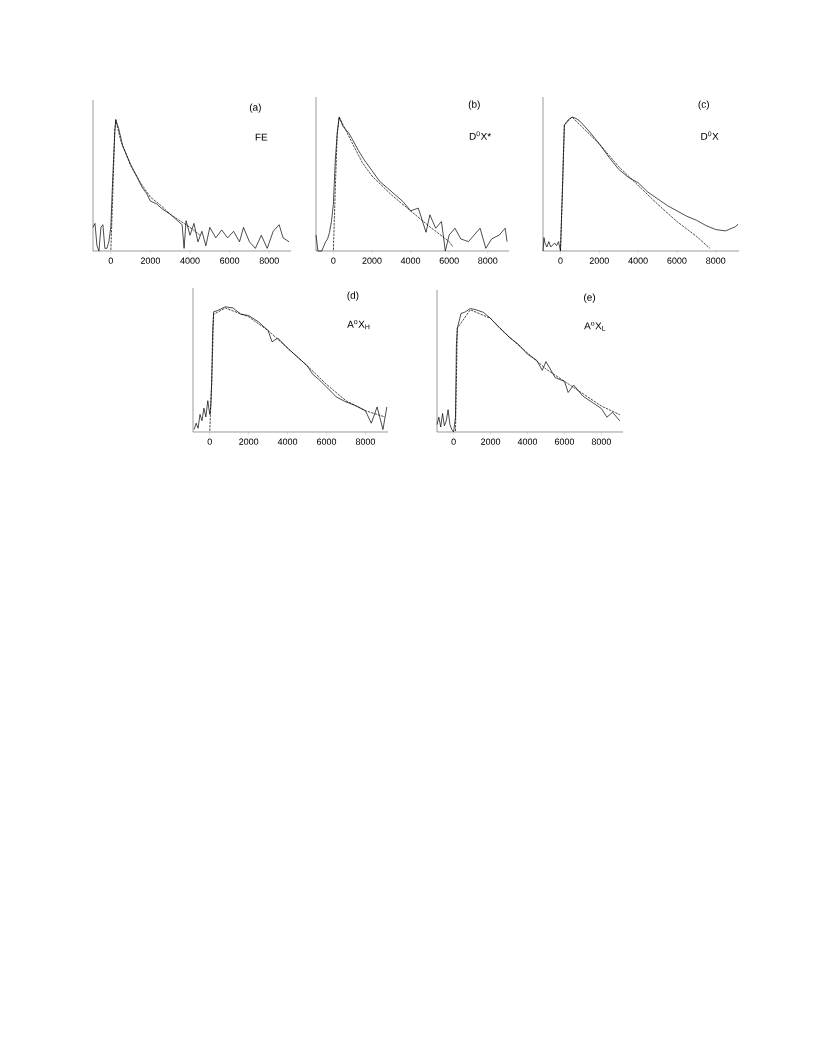  I want to click on text: A$^{o}$X$_{L}$, so click(595, 326).